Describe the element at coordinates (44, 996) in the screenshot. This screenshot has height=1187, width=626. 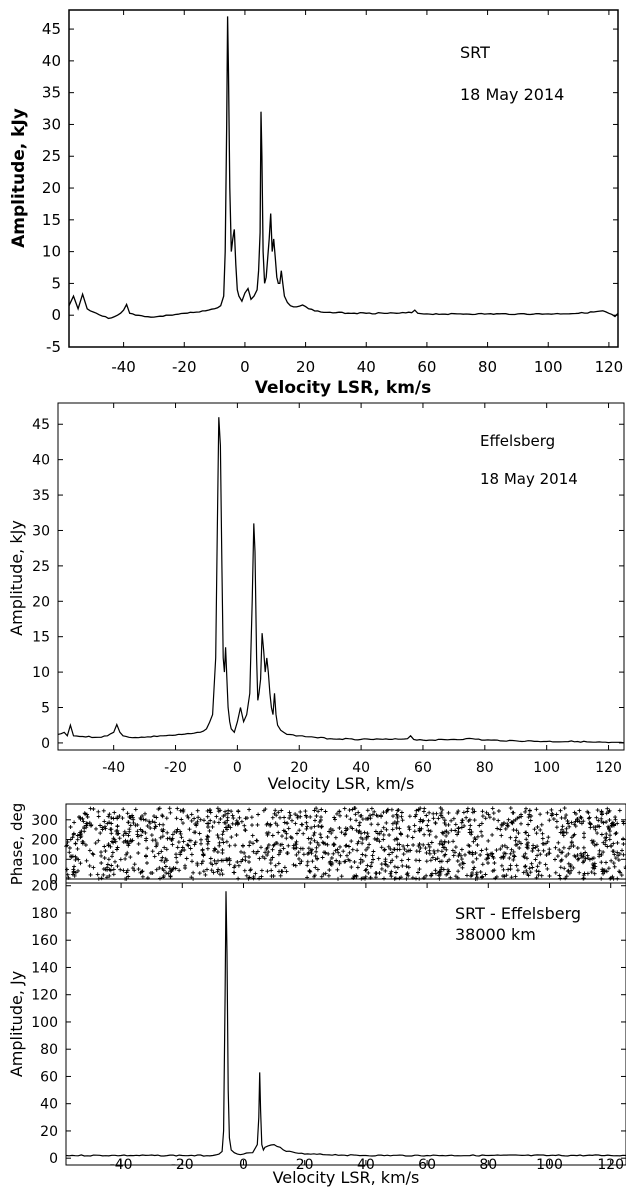
I see `y-tick-label: 120` at that location.